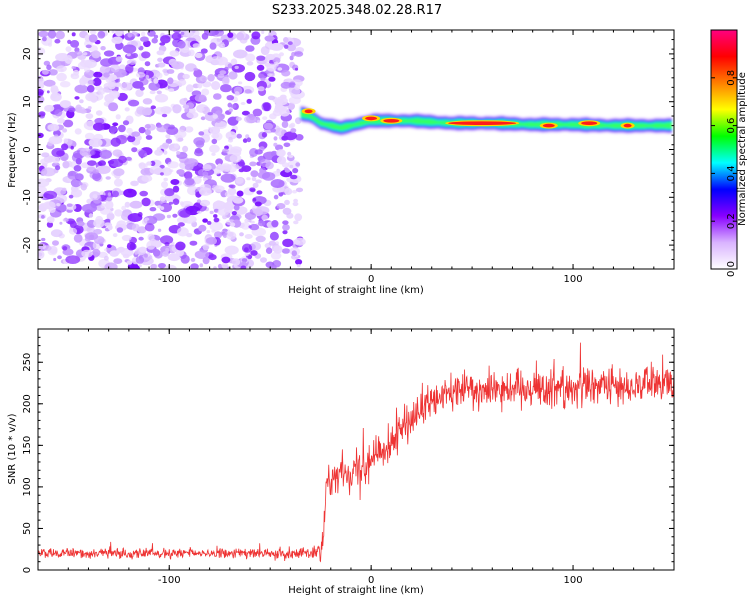 The image size is (750, 600). What do you see at coordinates (468, 118) in the screenshot?
I see `ridge-peaks` at bounding box center [468, 118].